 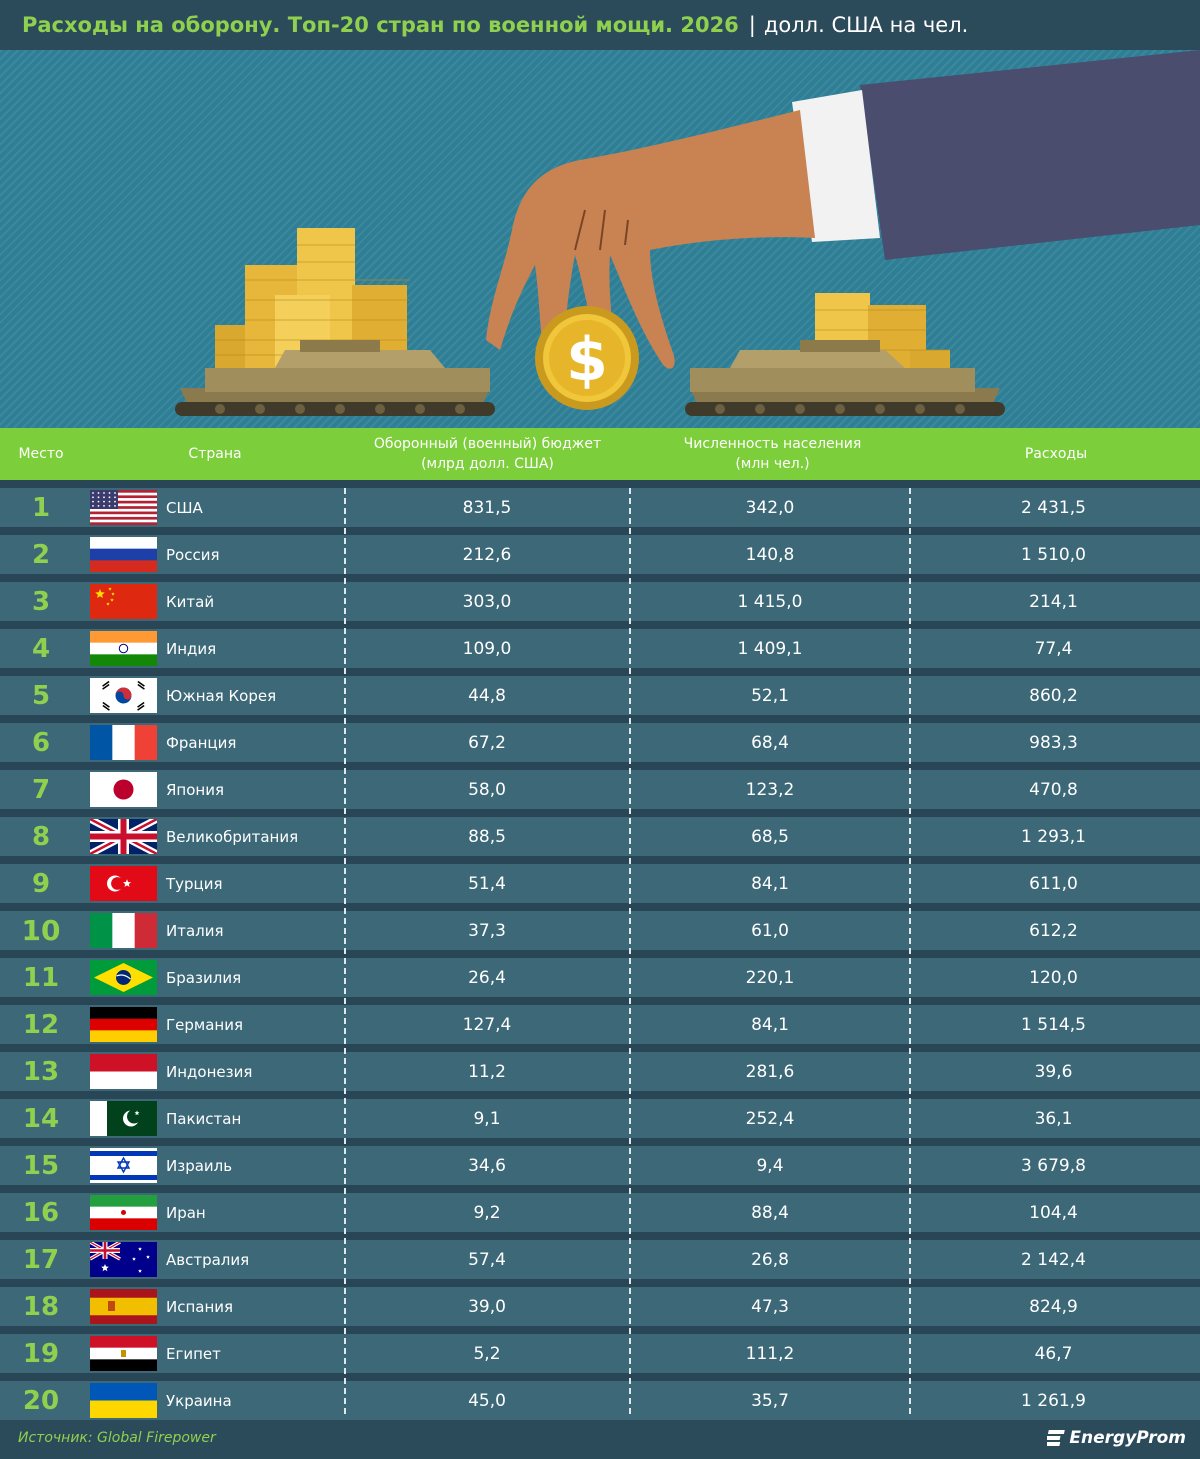 What do you see at coordinates (600, 507) in the screenshot?
I see `table-row: 1 США 831,5 342,0 2 431,5` at bounding box center [600, 507].